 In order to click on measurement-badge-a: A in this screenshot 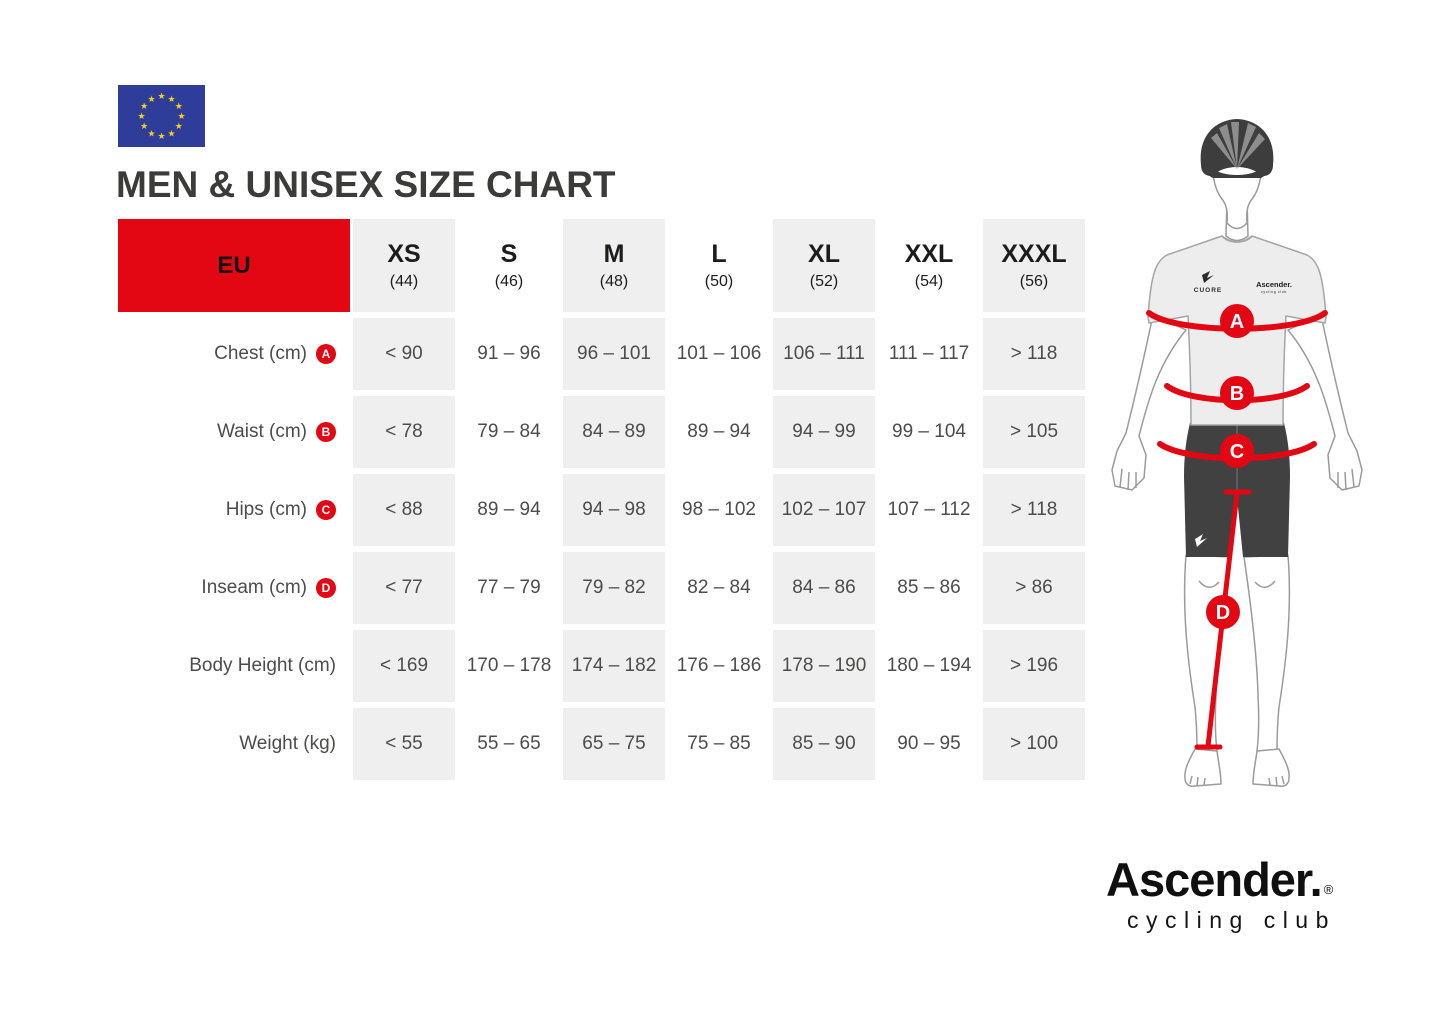, I will do `click(326, 354)`.